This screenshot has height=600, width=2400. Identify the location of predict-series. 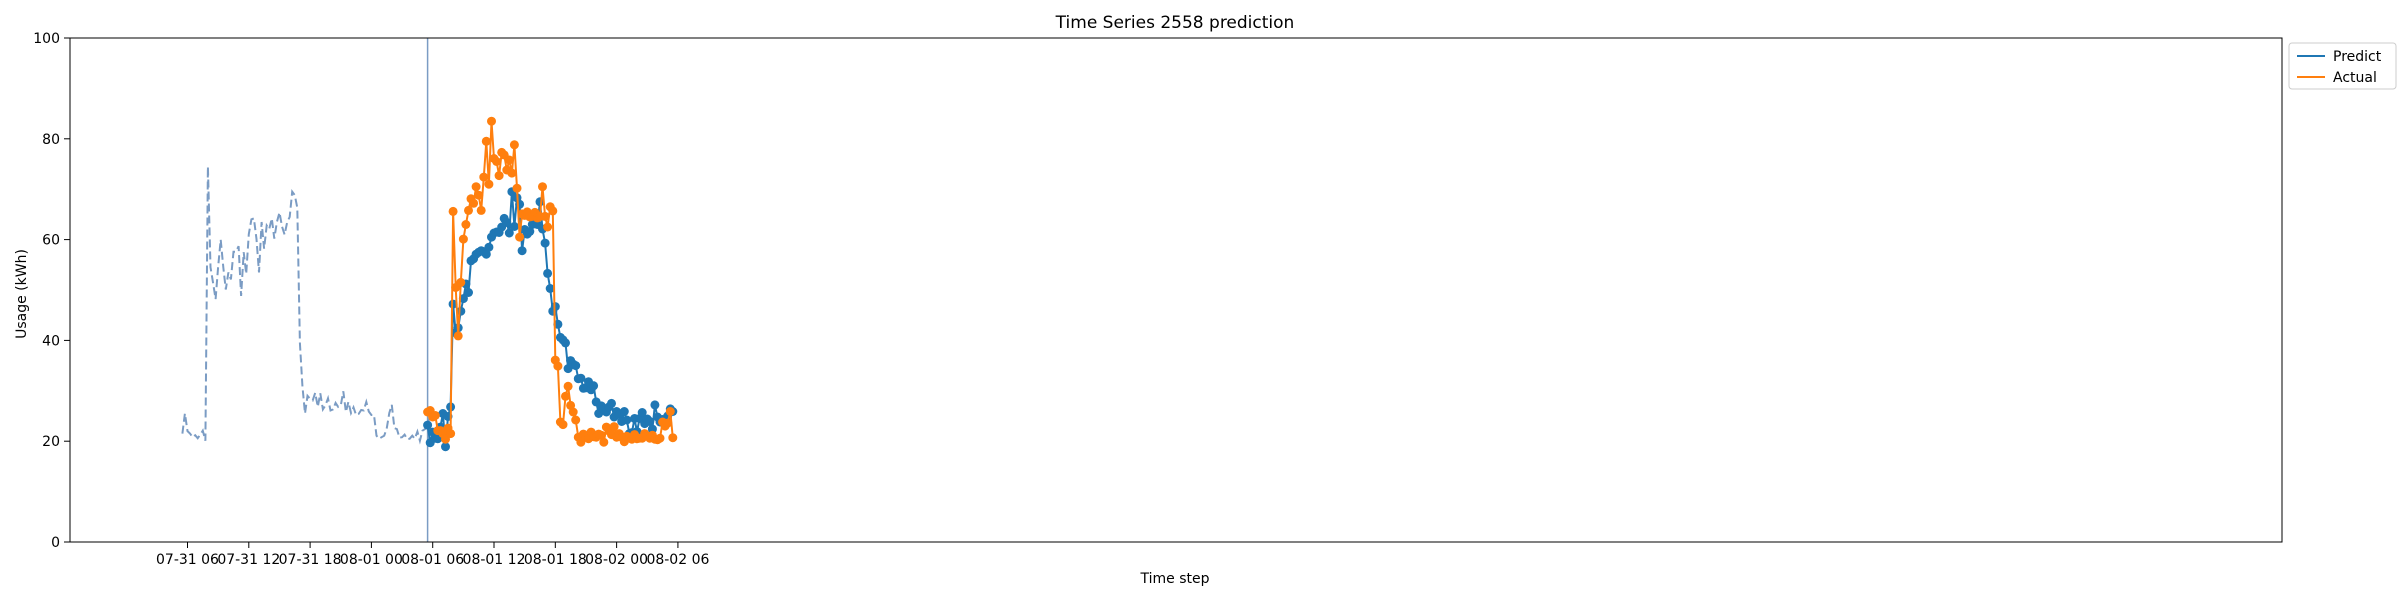
(550, 319).